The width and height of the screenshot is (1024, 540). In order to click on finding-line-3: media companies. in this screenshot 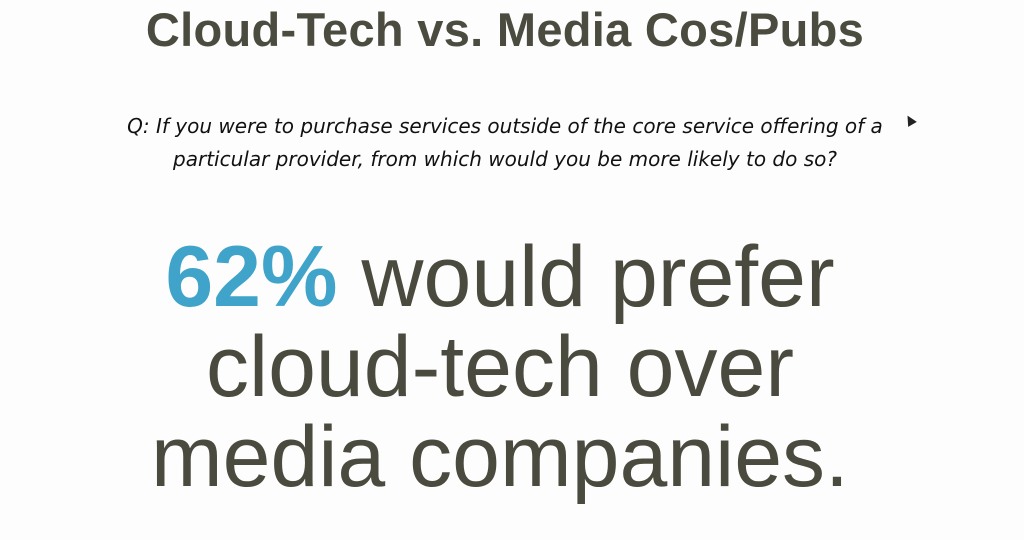, I will do `click(500, 457)`.